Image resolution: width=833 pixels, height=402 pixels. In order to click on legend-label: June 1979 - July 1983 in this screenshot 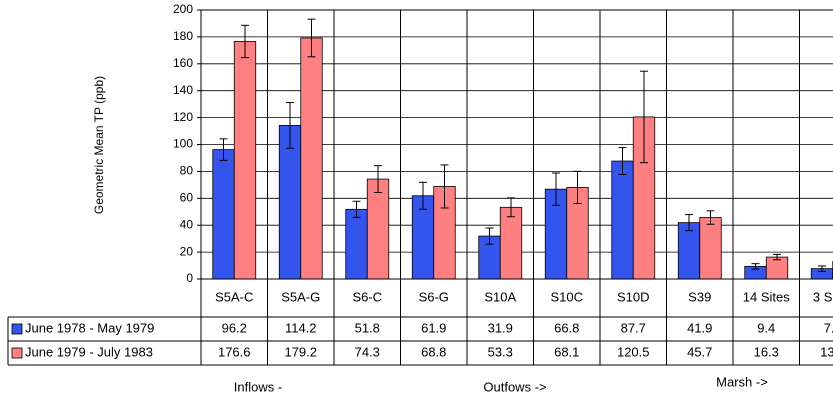, I will do `click(89, 351)`.